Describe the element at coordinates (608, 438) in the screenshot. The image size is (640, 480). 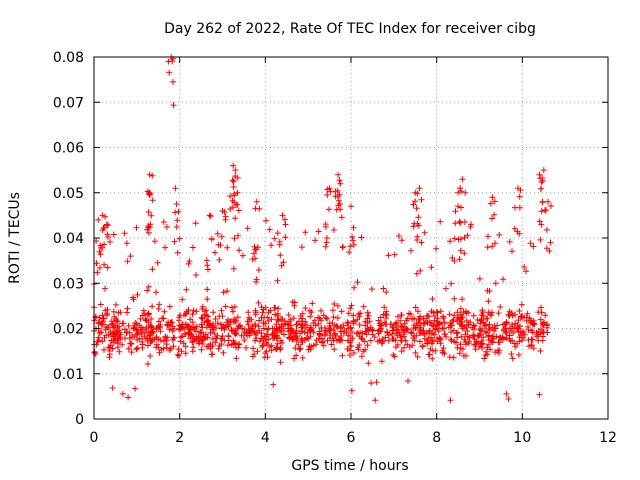
I see `x-tick-label: 12` at that location.